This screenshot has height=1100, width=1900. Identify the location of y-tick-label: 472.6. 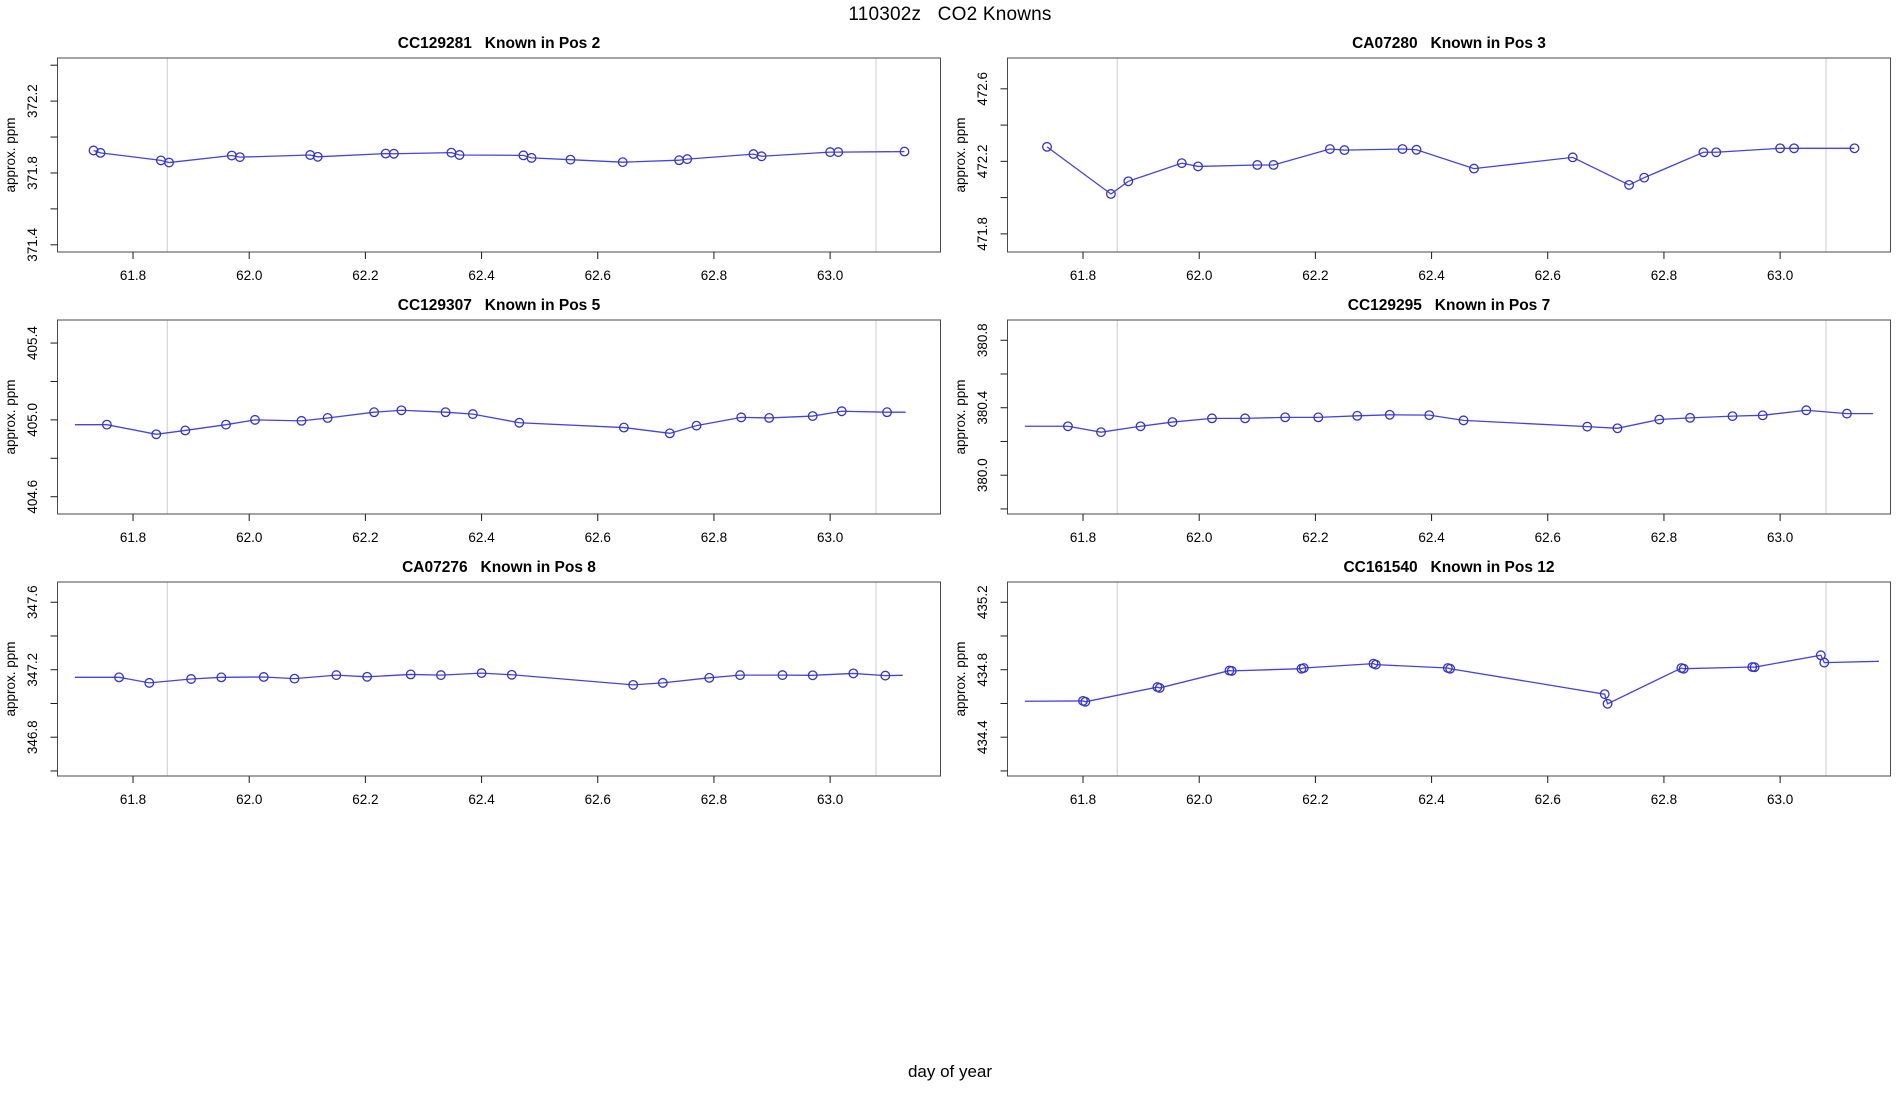
(982, 89).